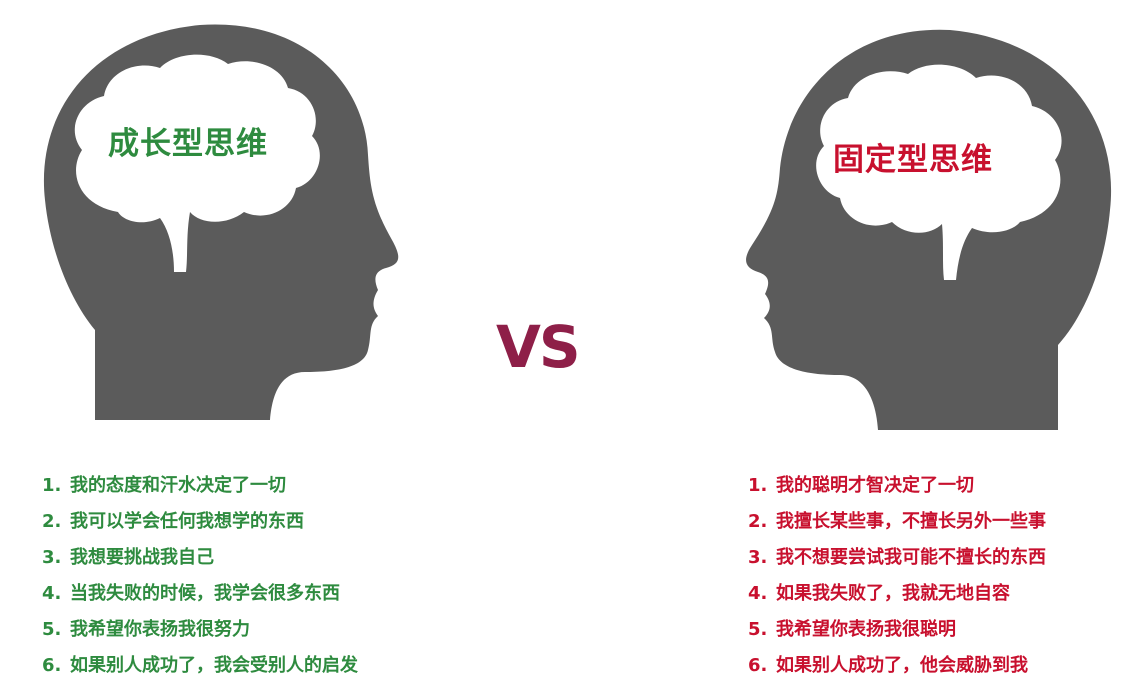 The image size is (1129, 693). What do you see at coordinates (188, 144) in the screenshot?
I see `growth-mindset-title: 成长型思维` at bounding box center [188, 144].